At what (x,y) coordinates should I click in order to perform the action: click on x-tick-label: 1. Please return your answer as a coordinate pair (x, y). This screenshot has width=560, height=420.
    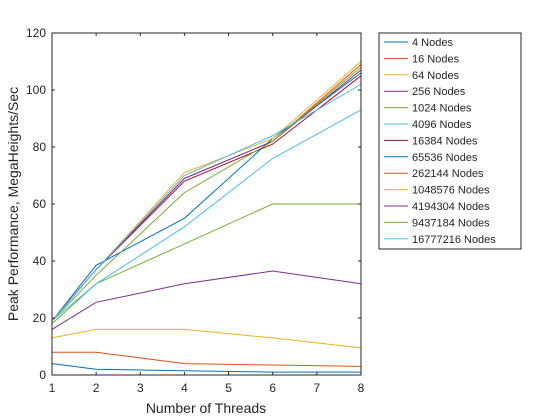
    Looking at the image, I should click on (52, 388).